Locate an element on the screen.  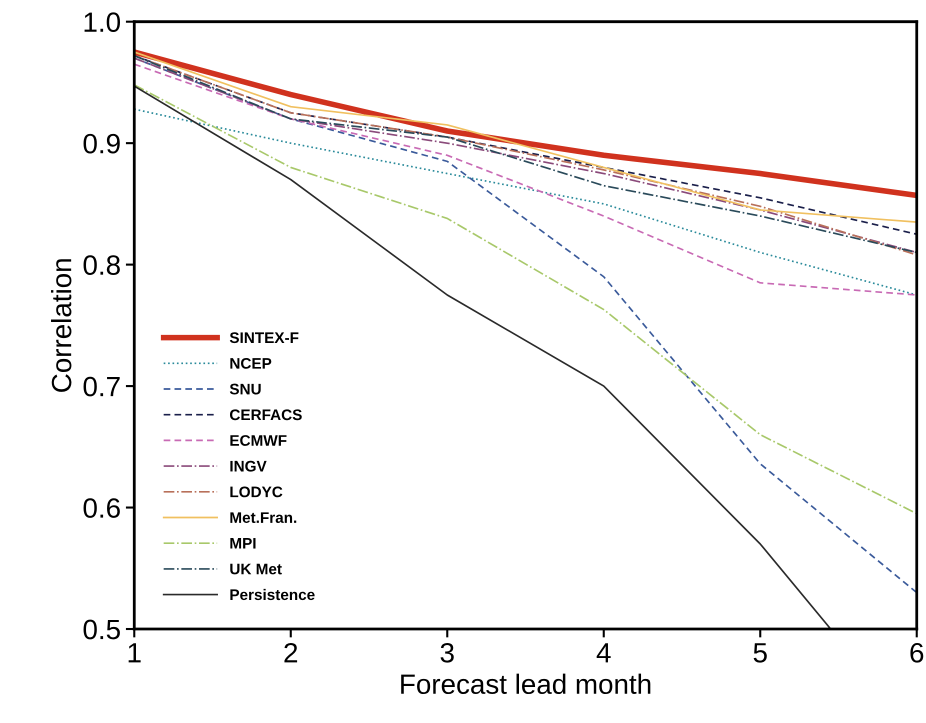
x-tick-label: 5 is located at coordinates (760, 653).